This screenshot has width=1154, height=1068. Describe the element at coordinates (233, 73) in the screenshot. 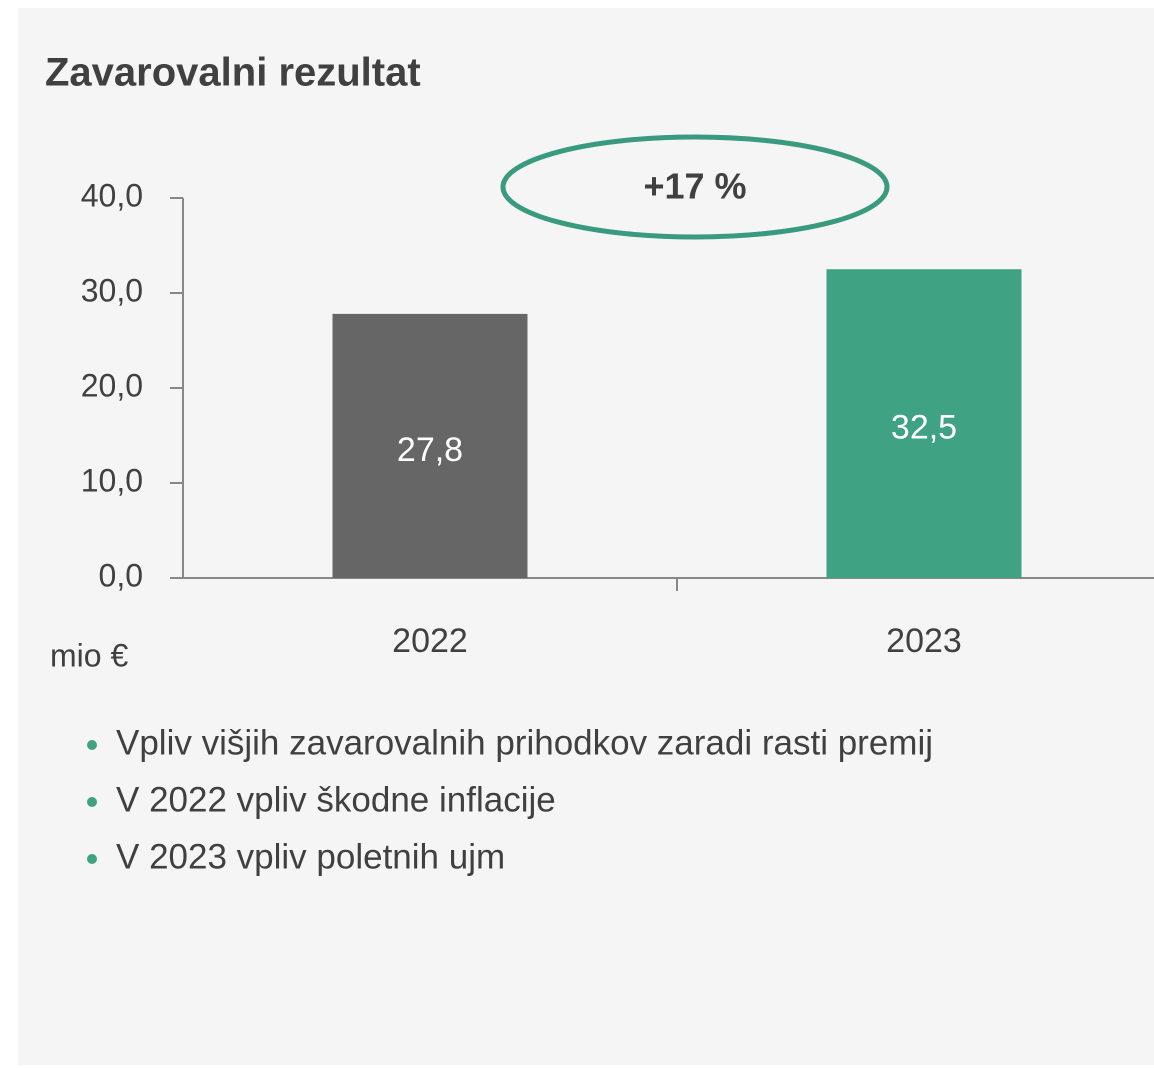

I see `chart-title: Zavarovalni rezultat` at that location.